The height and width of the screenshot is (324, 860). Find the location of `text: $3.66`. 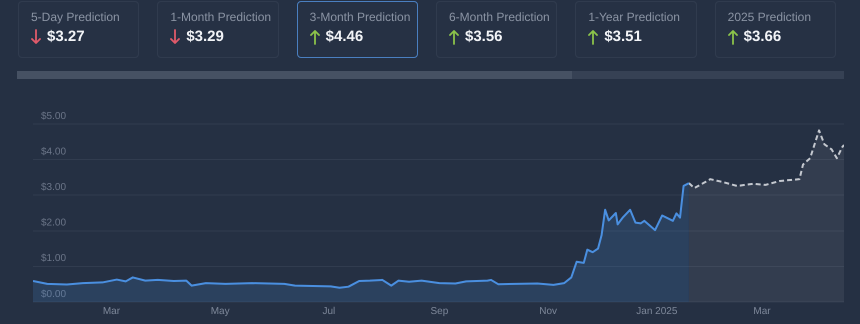

text: $3.66 is located at coordinates (763, 36).